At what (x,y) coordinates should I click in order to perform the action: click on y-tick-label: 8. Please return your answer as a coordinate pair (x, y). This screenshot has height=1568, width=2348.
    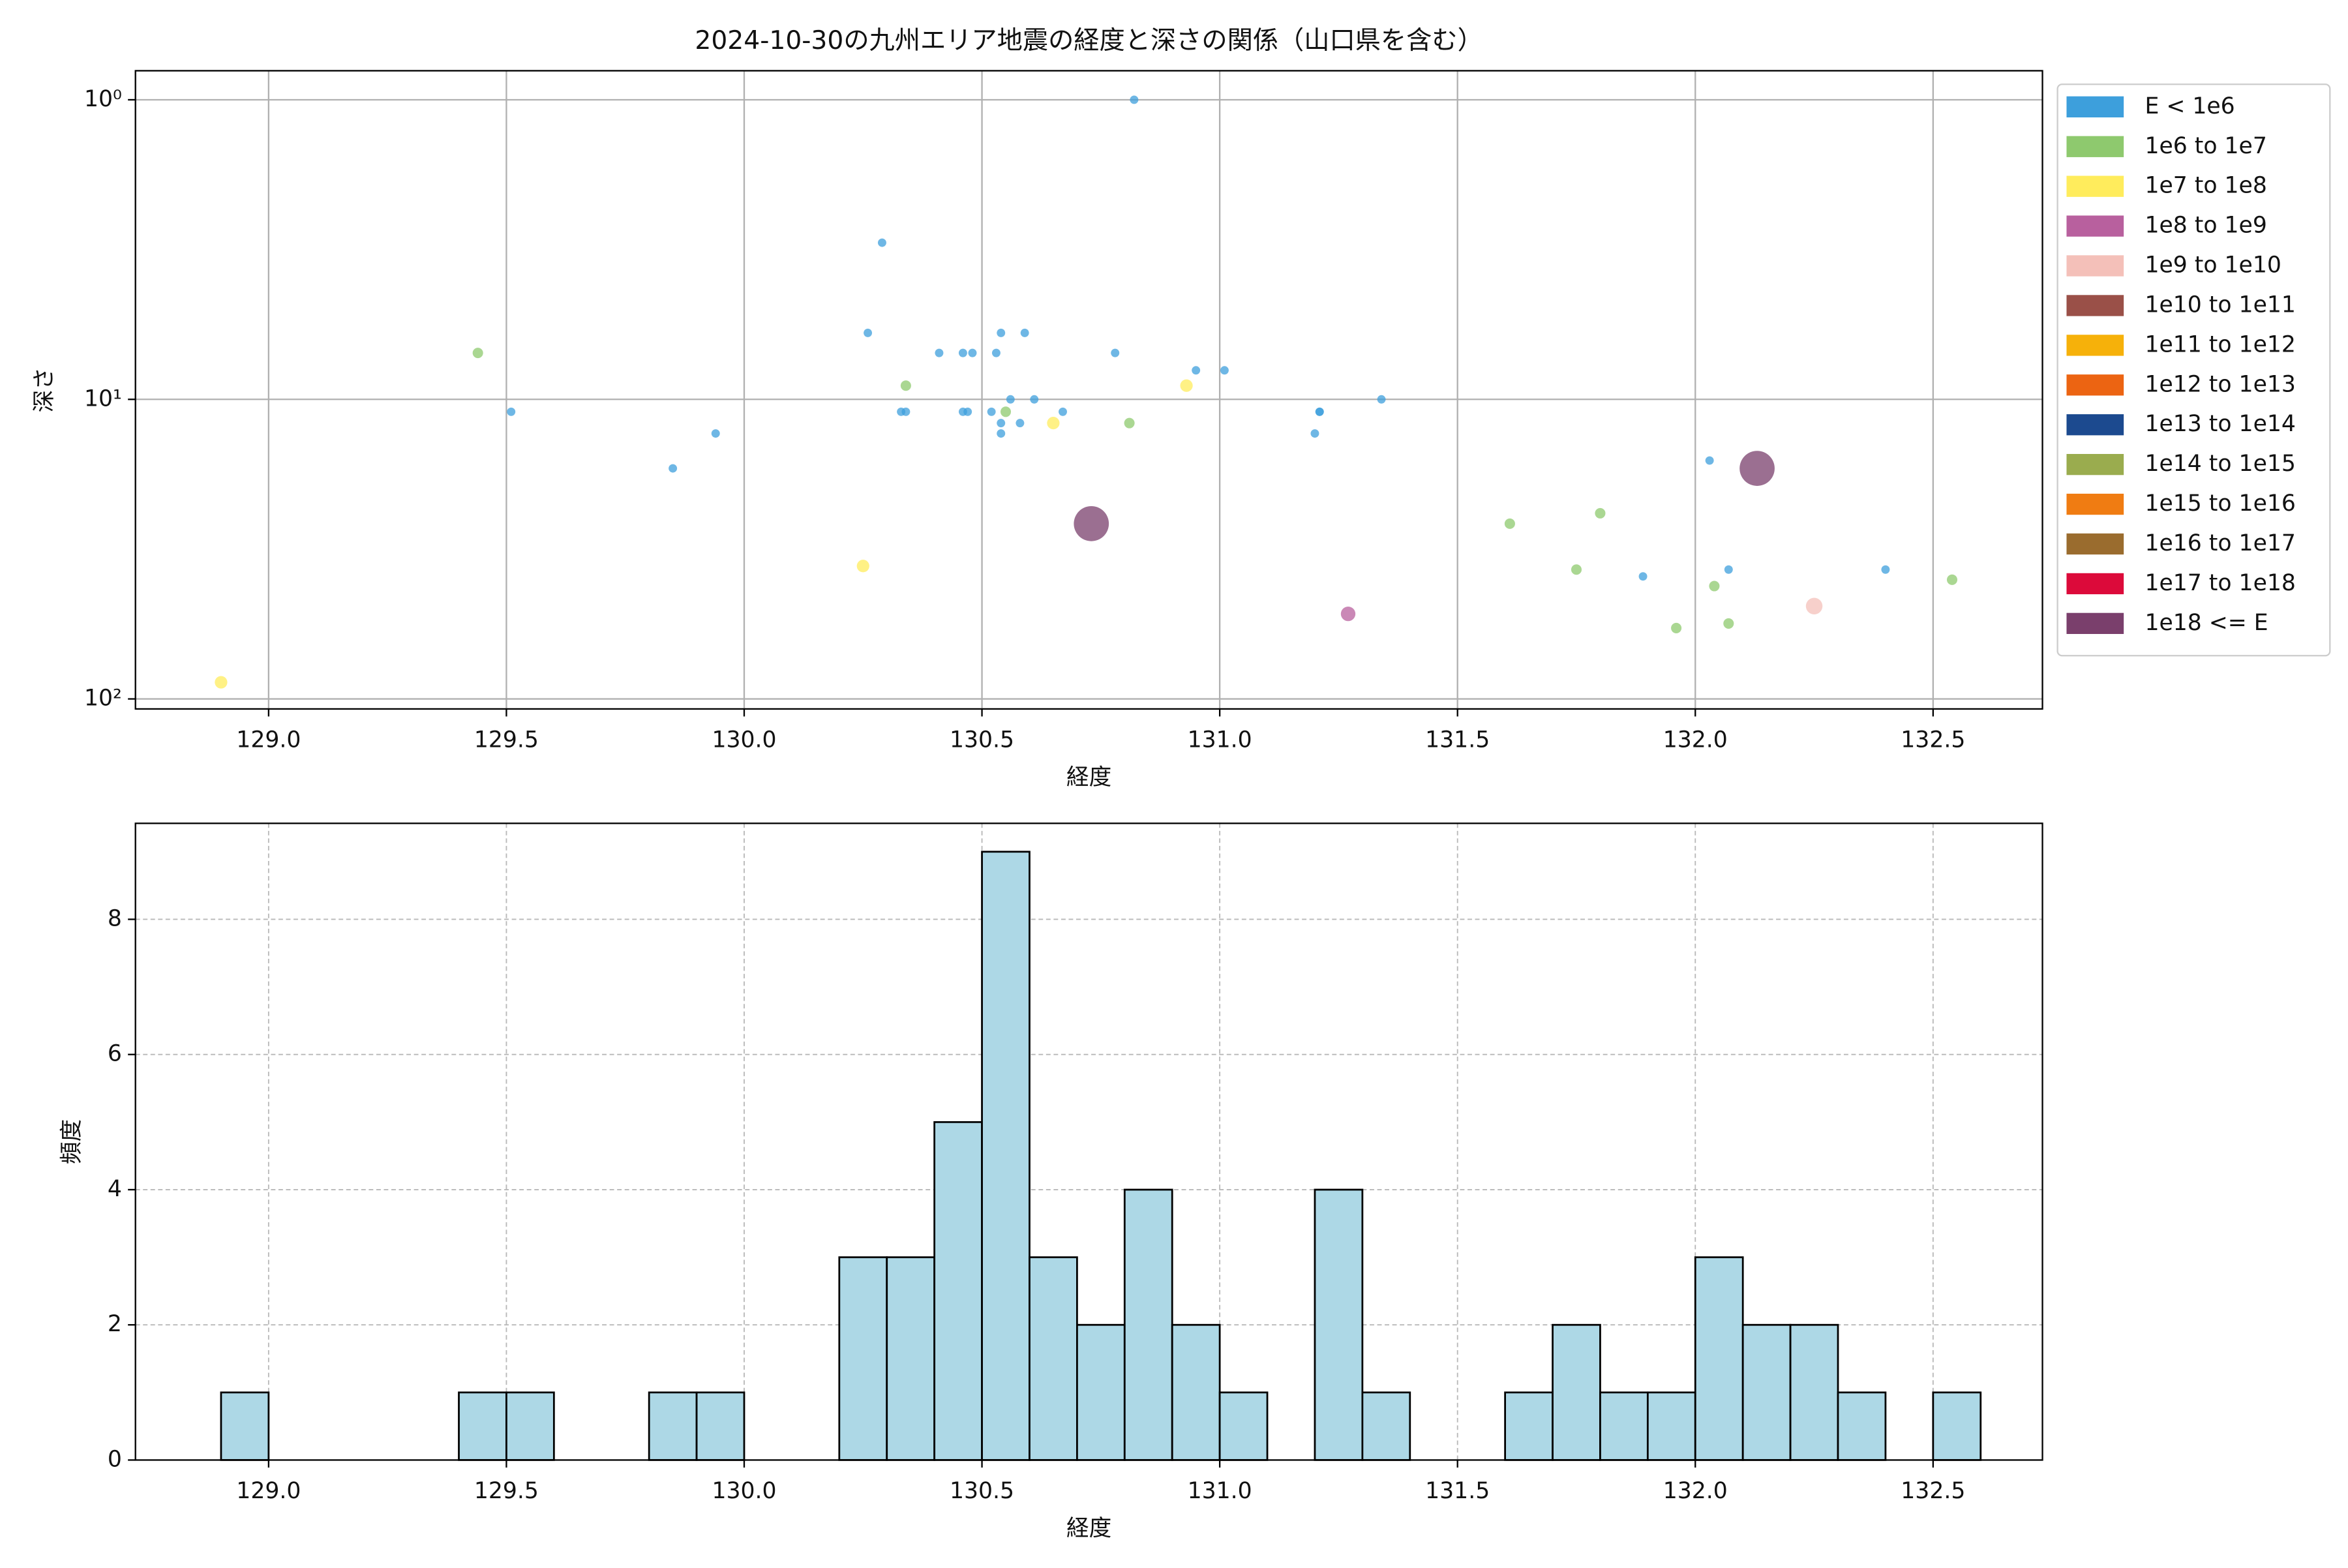
    Looking at the image, I should click on (115, 918).